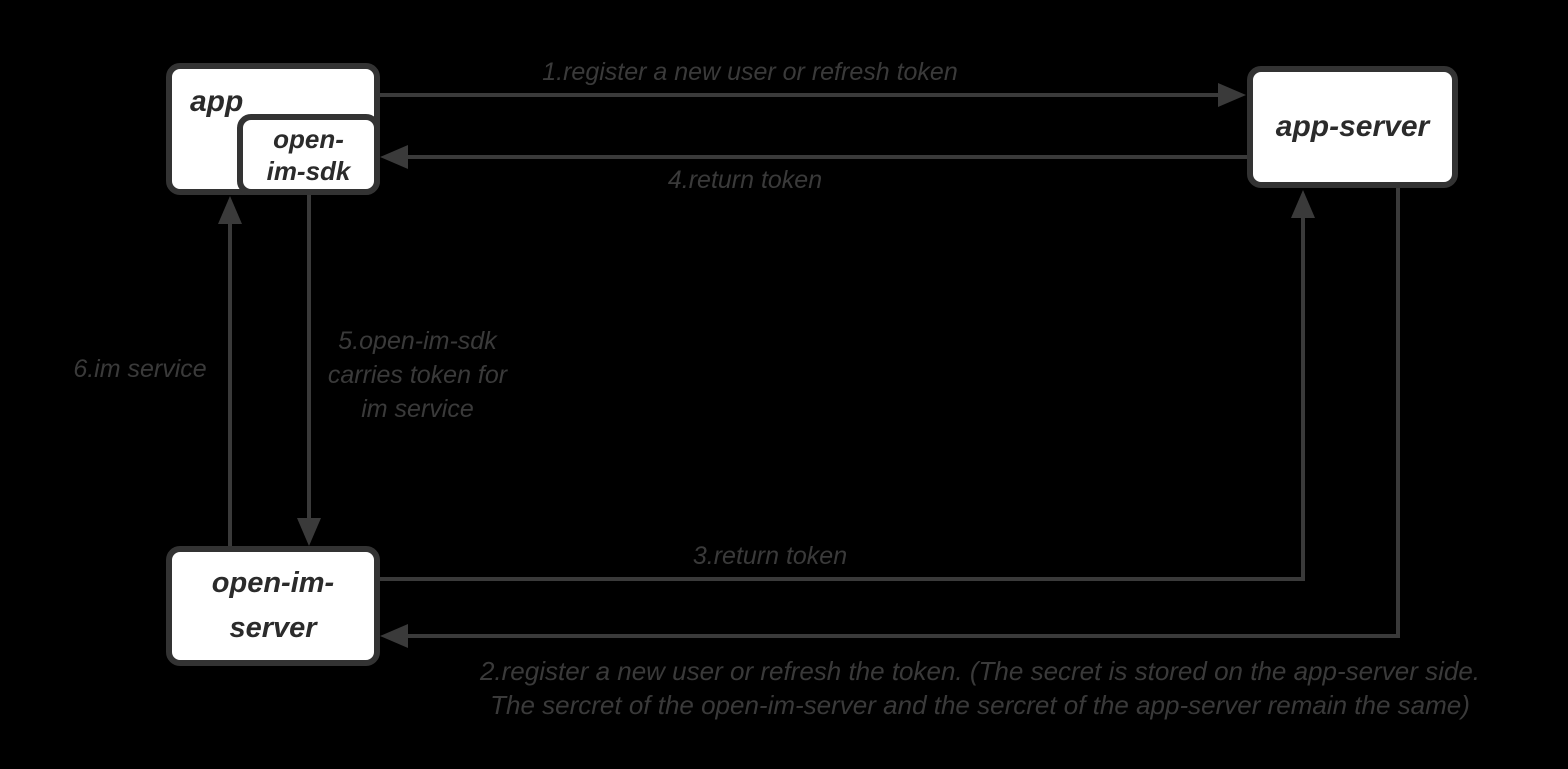 Image resolution: width=1568 pixels, height=769 pixels. I want to click on edge-5-label-line-1: 5.open-im-sdk, so click(417, 341).